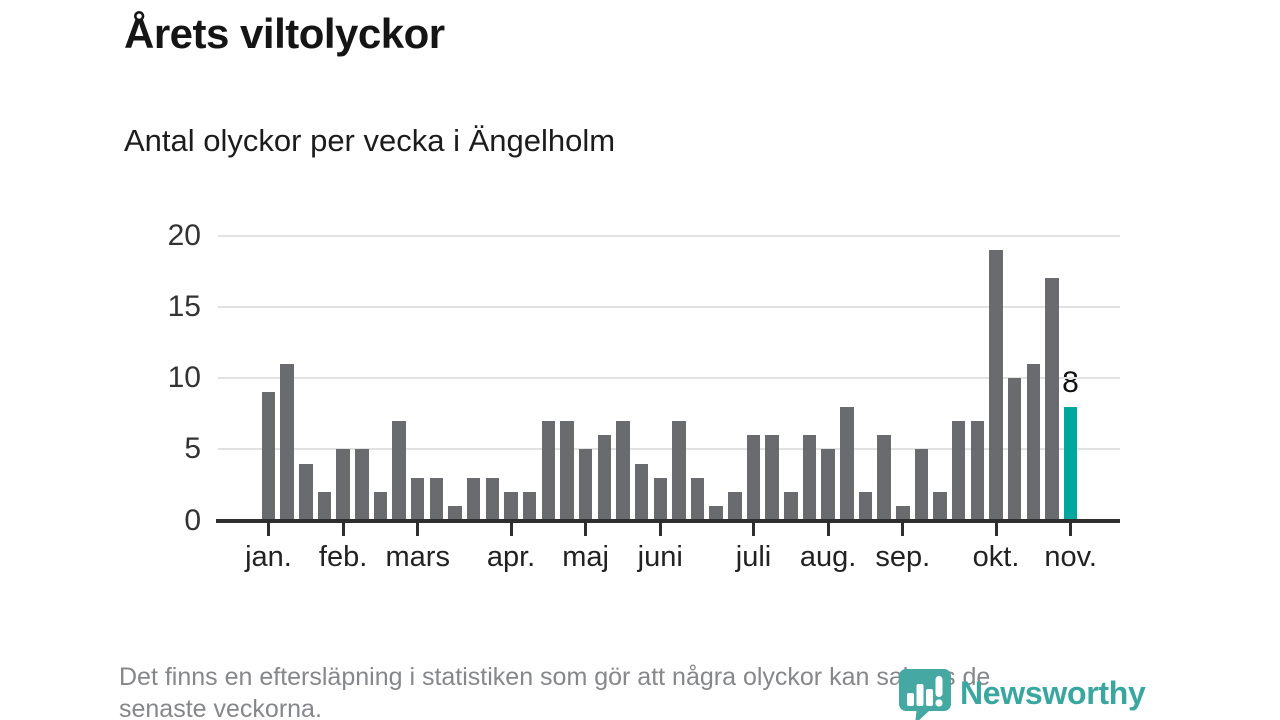  I want to click on newsworthy-wordmark: Newsworthy, so click(1053, 693).